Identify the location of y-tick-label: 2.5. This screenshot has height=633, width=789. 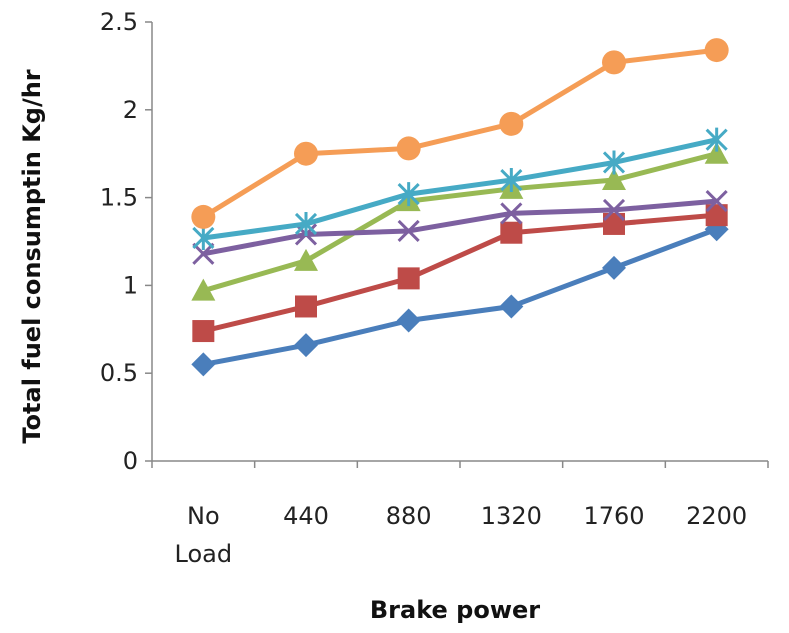
(119, 22).